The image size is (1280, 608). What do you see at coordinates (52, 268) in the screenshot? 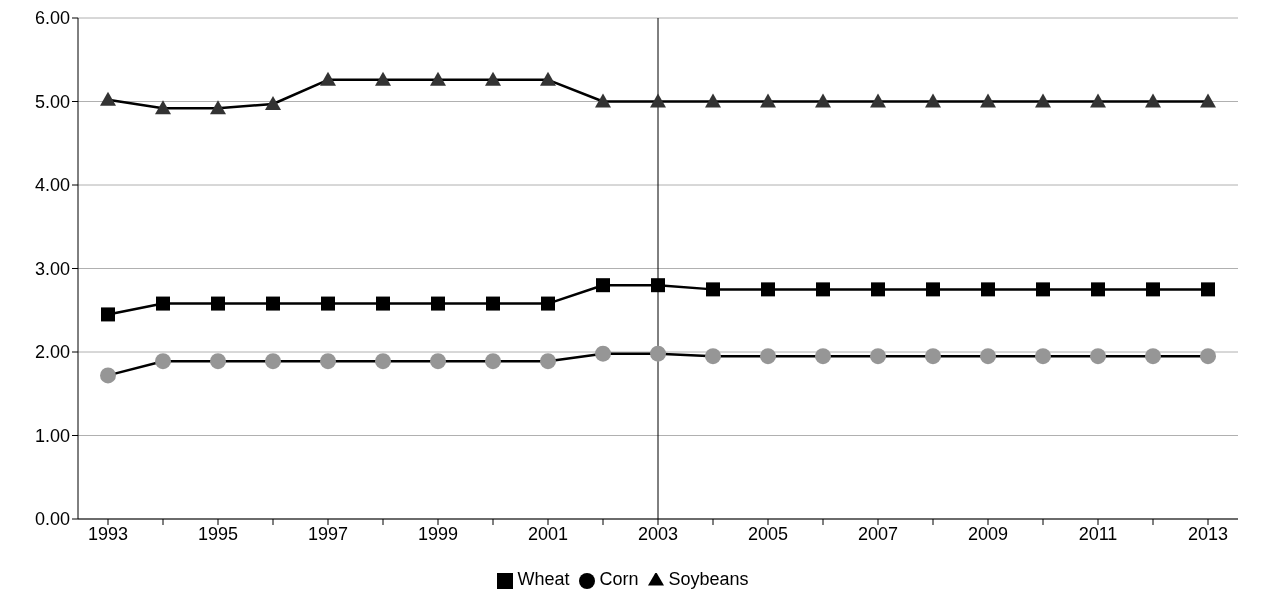
I see `y-tick-label: 3.00` at bounding box center [52, 268].